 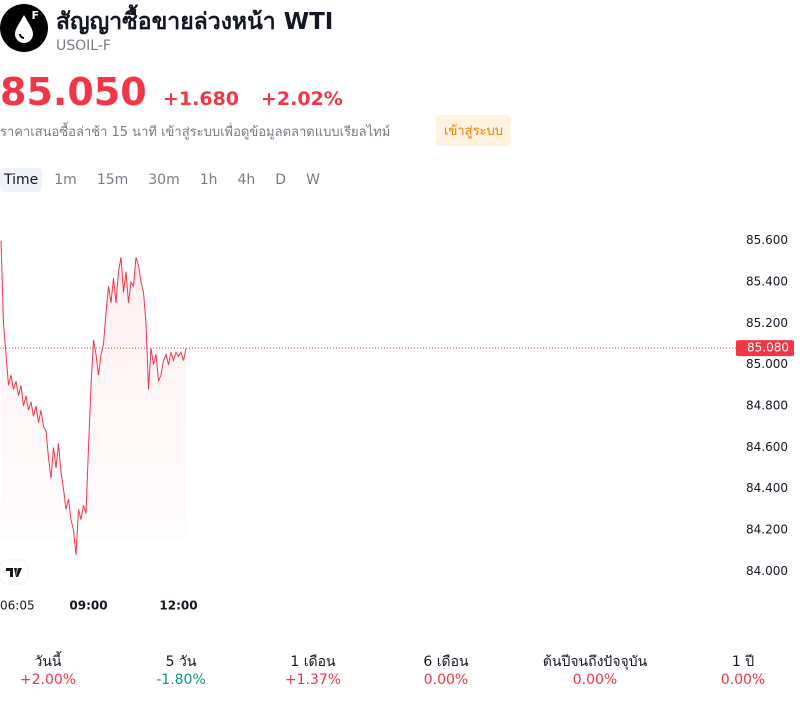 I want to click on symbol-icon: F, so click(x=24, y=28).